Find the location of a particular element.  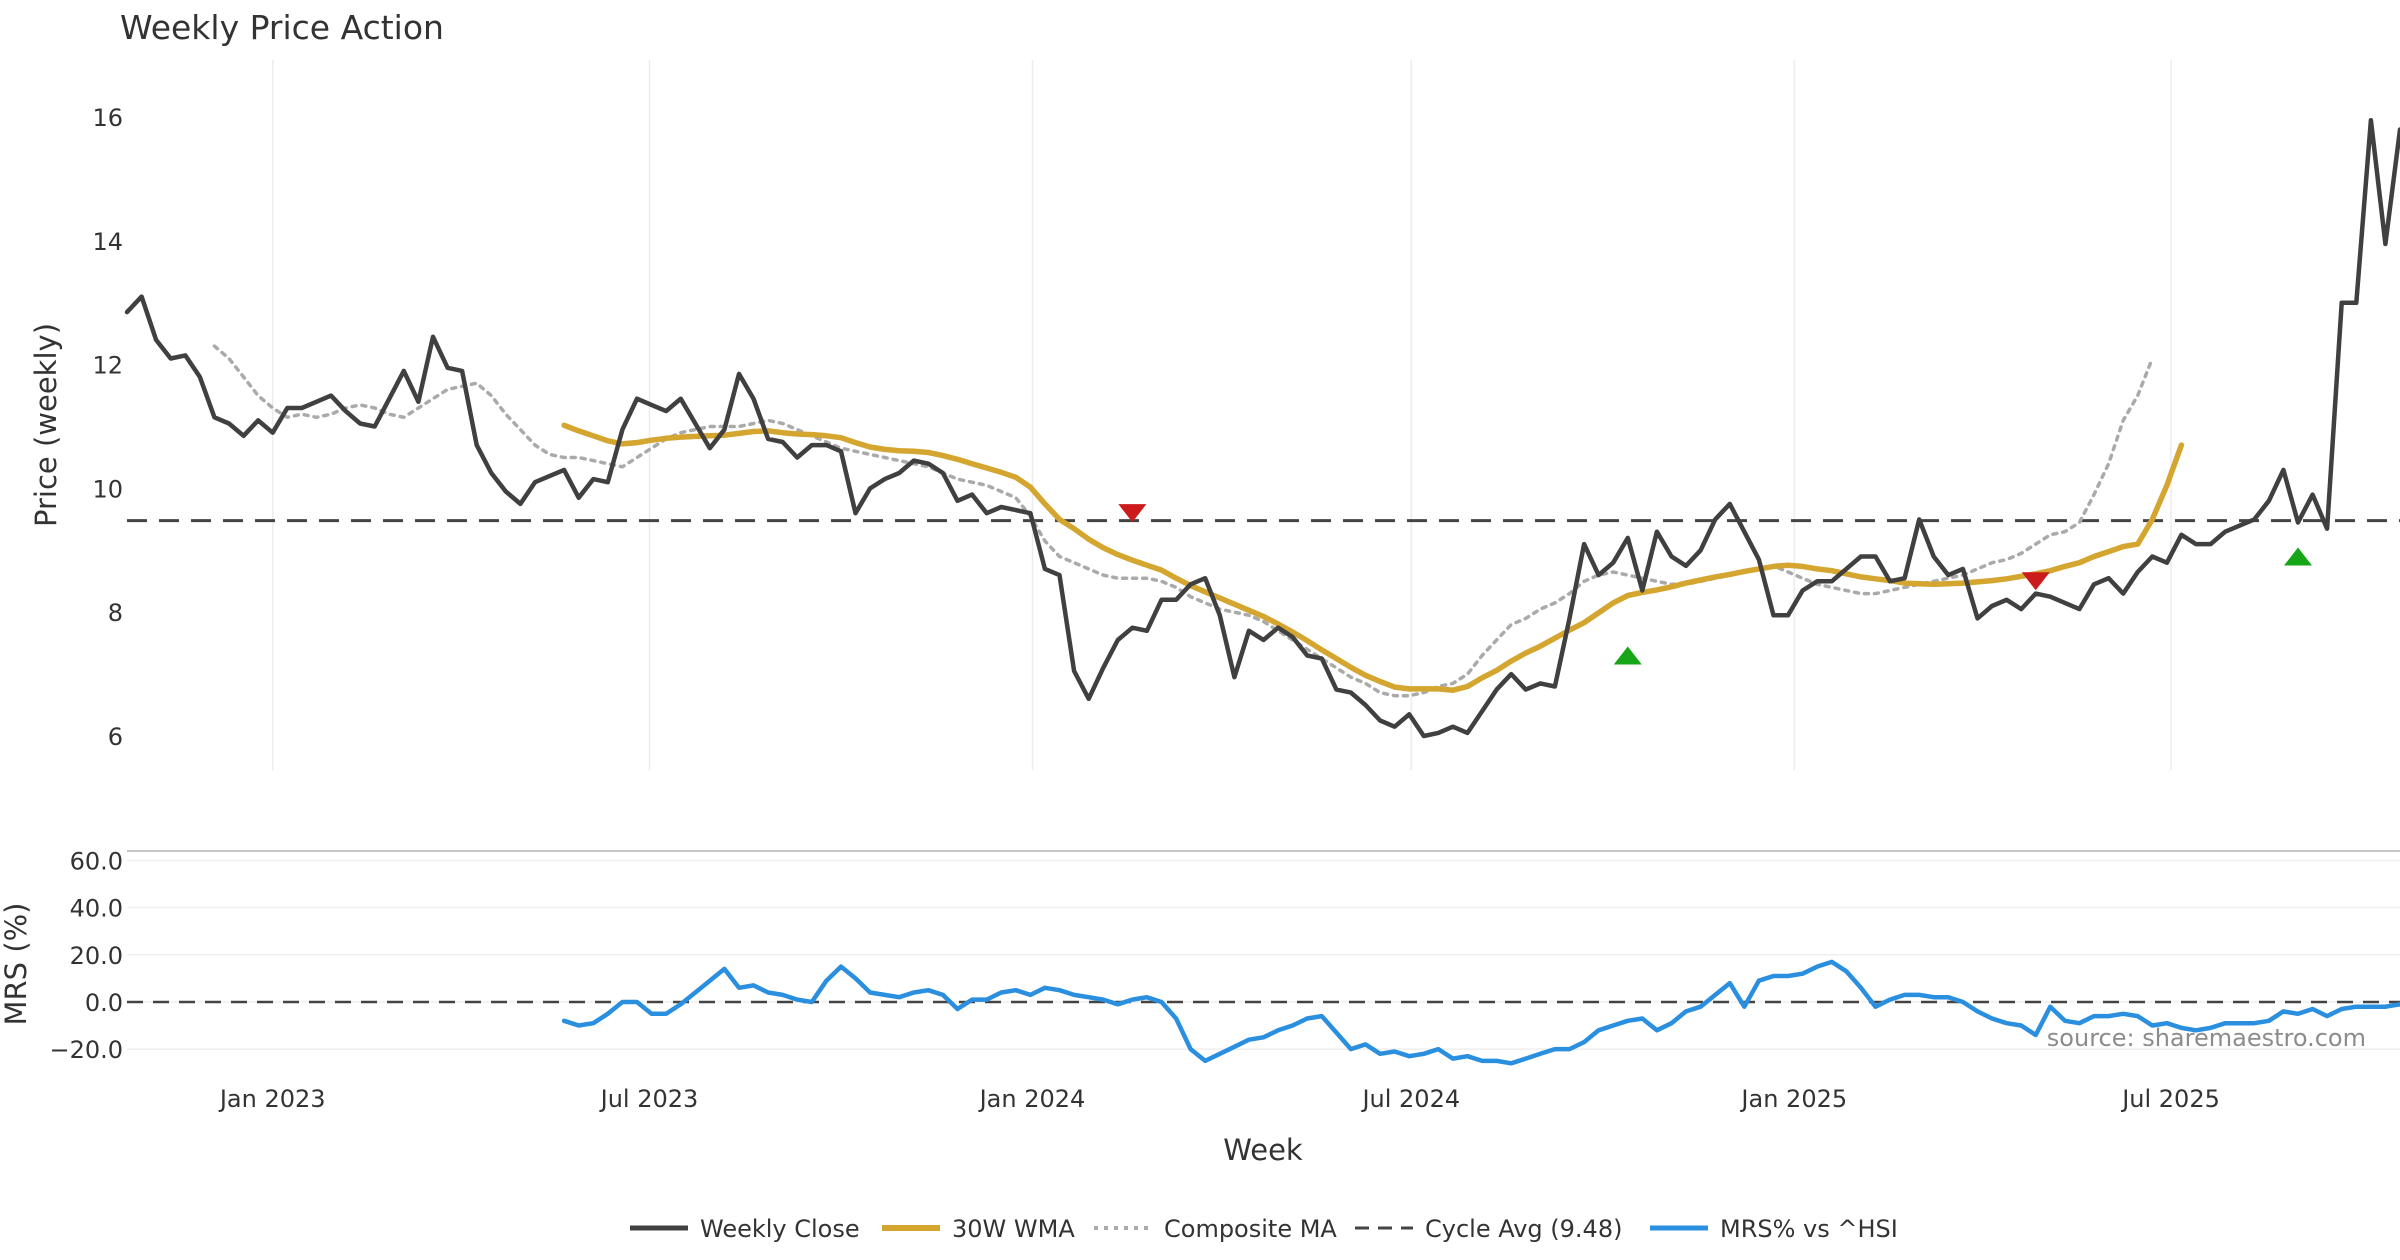

x-tick-label: Jan 2025 is located at coordinates (1793, 1099).